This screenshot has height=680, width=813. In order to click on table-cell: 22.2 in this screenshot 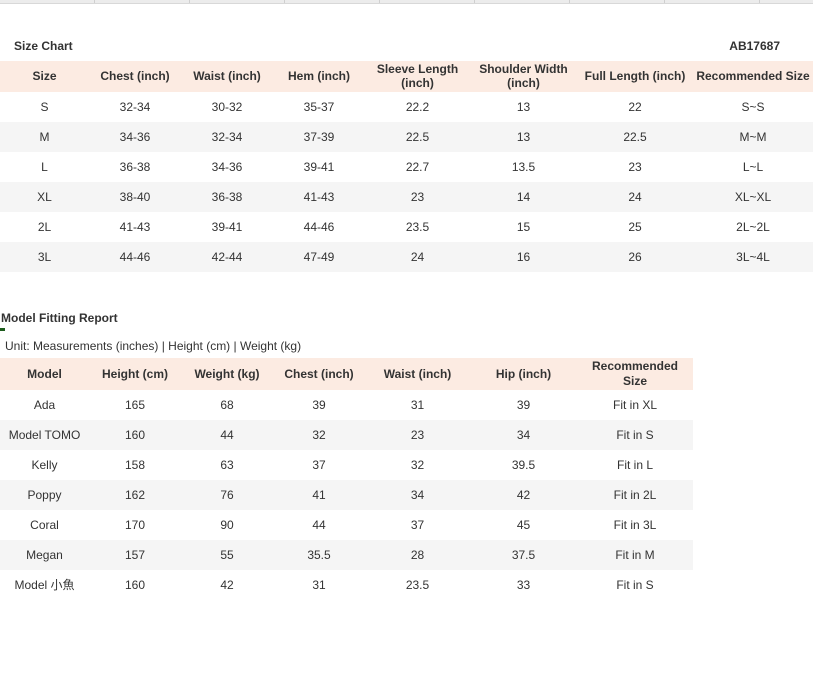, I will do `click(417, 106)`.